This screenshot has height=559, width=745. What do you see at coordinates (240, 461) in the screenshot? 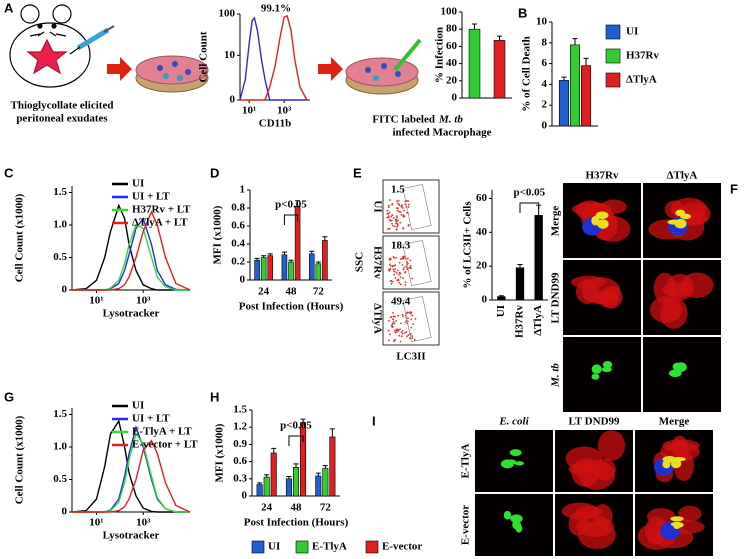
I see `y-tick-label: 0.6` at bounding box center [240, 461].